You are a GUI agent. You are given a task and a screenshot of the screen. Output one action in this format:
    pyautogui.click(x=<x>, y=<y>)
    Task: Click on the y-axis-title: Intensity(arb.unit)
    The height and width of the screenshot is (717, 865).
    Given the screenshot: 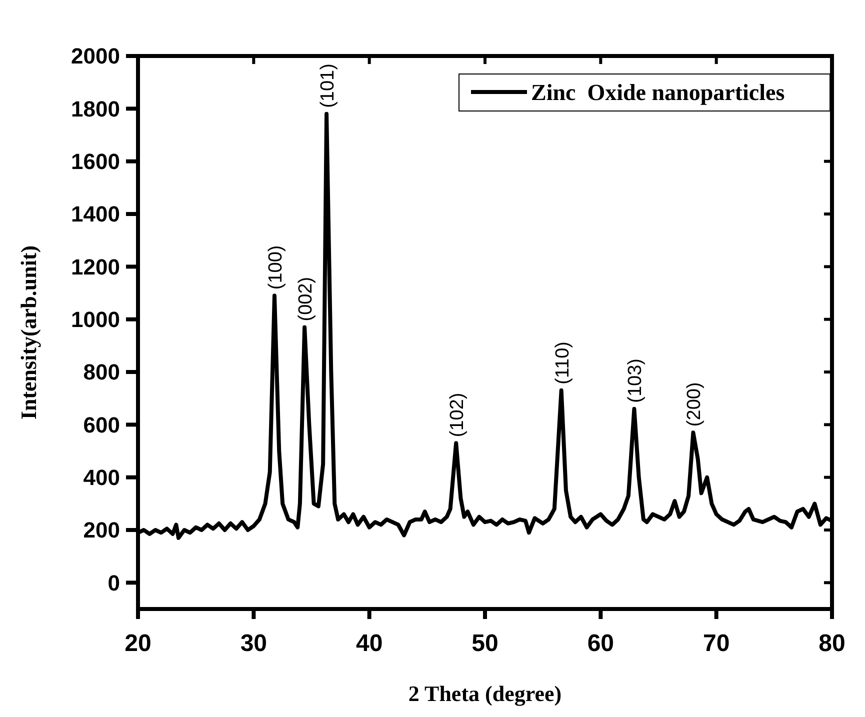 What is the action you would take?
    pyautogui.click(x=28, y=332)
    